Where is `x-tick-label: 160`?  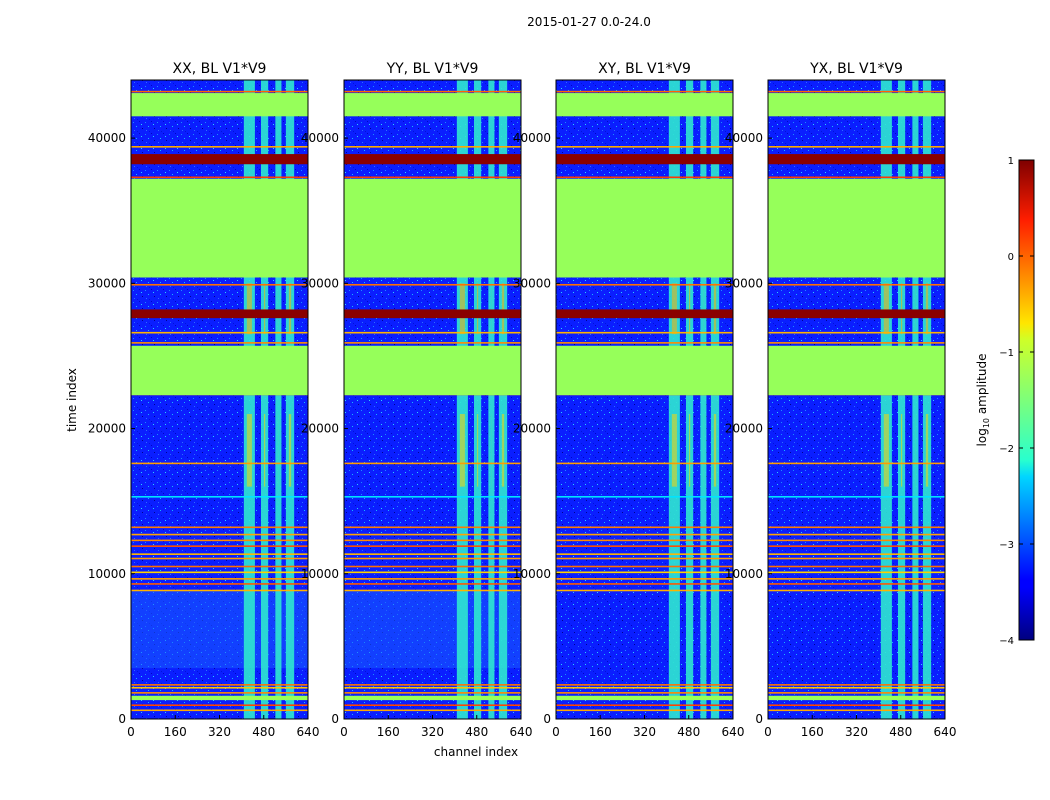
x-tick-label: 160 is located at coordinates (600, 732).